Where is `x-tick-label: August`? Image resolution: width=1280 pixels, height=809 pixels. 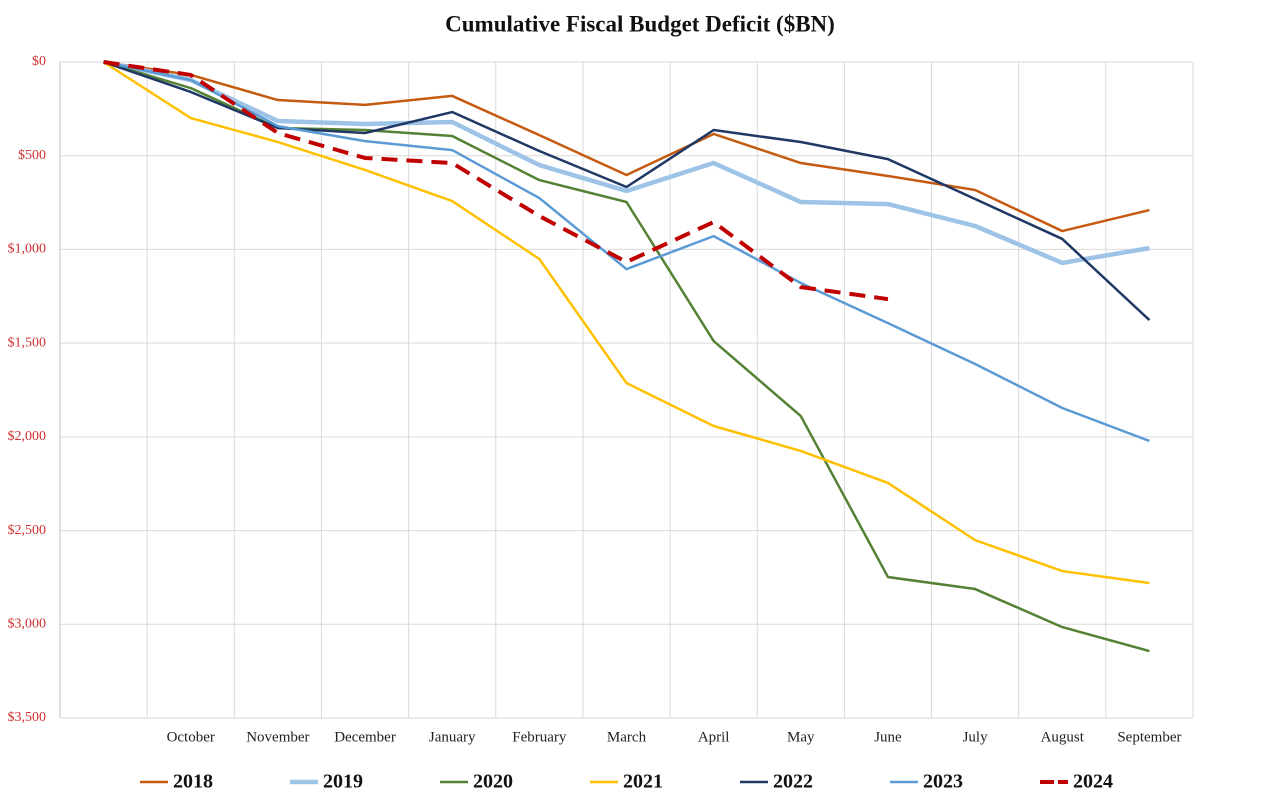
x-tick-label: August is located at coordinates (1063, 737).